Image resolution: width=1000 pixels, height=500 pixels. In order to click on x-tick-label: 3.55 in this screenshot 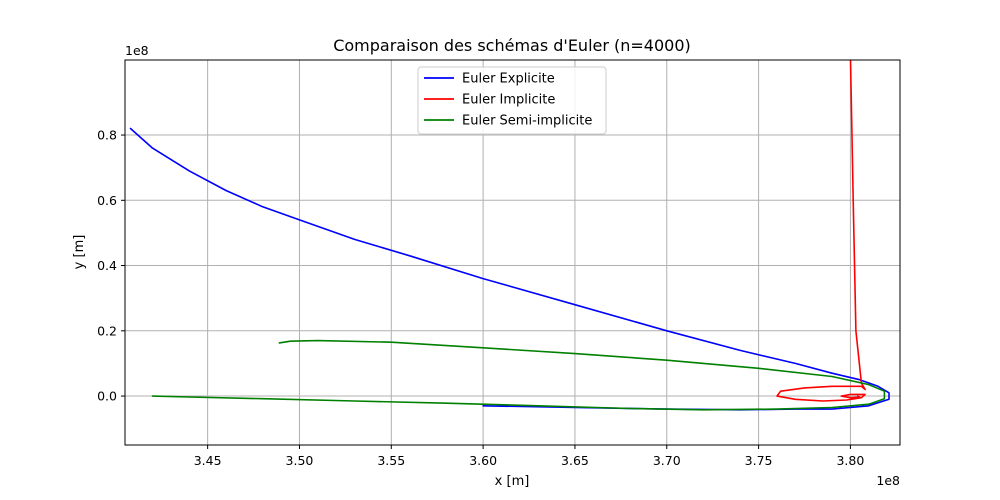, I will do `click(391, 460)`.